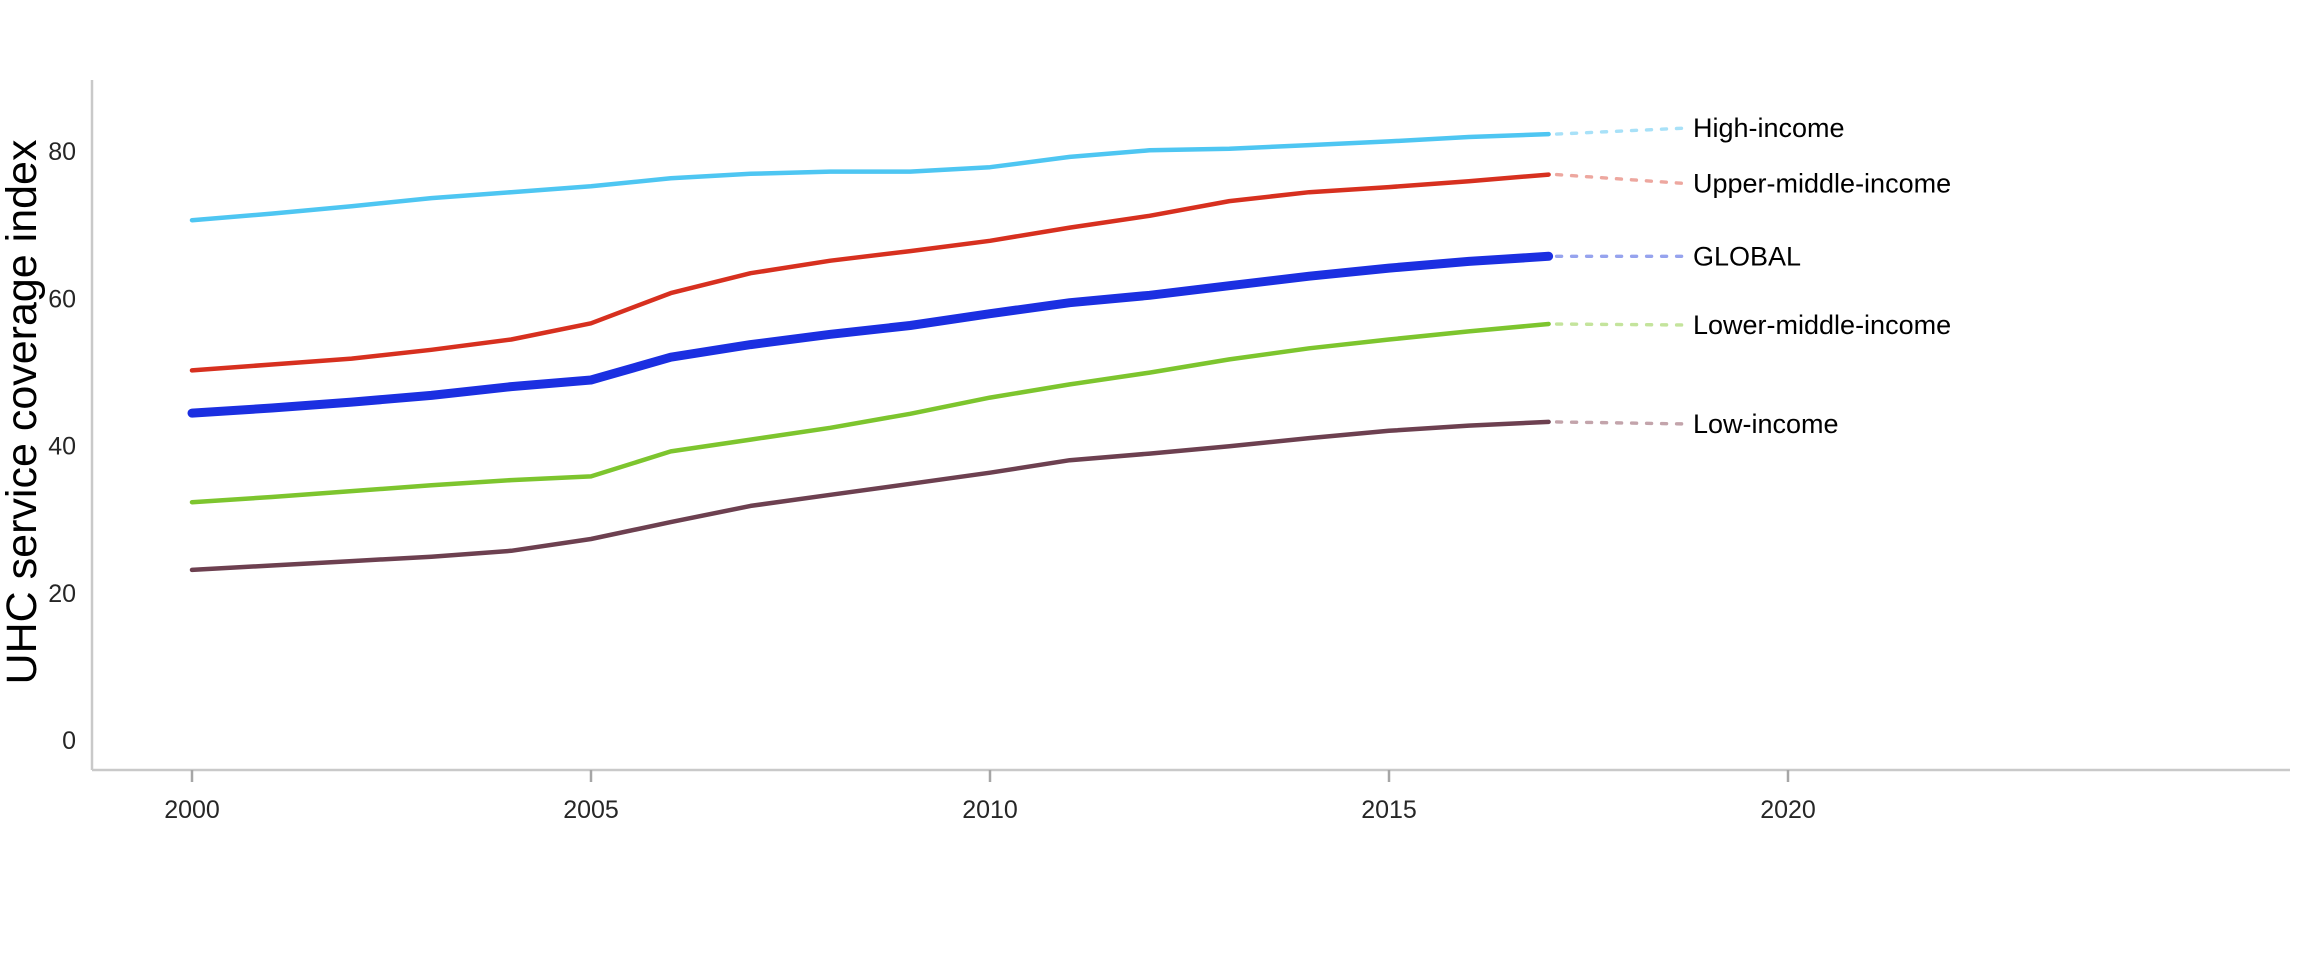  Describe the element at coordinates (62, 299) in the screenshot. I see `y-axis-tick-label: 60` at that location.